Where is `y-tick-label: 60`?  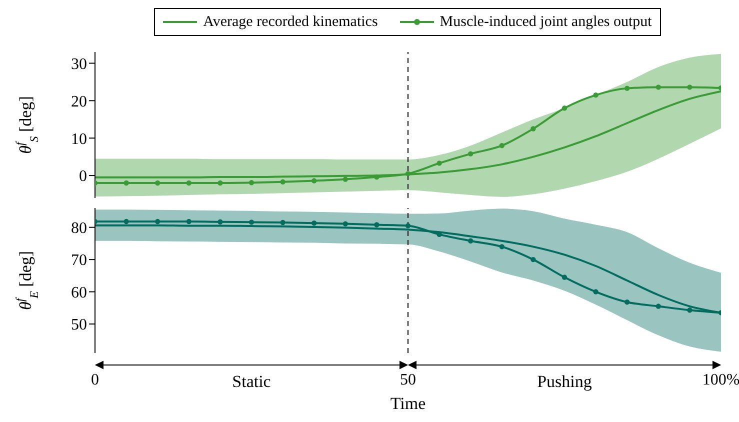
y-tick-label: 60 is located at coordinates (79, 293).